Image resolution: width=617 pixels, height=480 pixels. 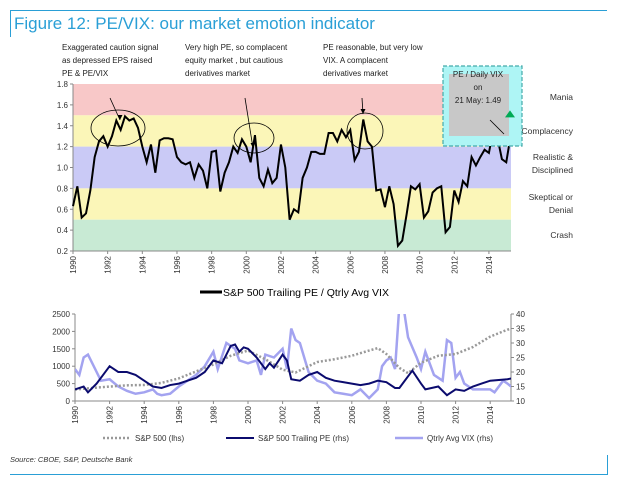 I want to click on legend-label: S&P 500 (lhs), so click(x=160, y=438).